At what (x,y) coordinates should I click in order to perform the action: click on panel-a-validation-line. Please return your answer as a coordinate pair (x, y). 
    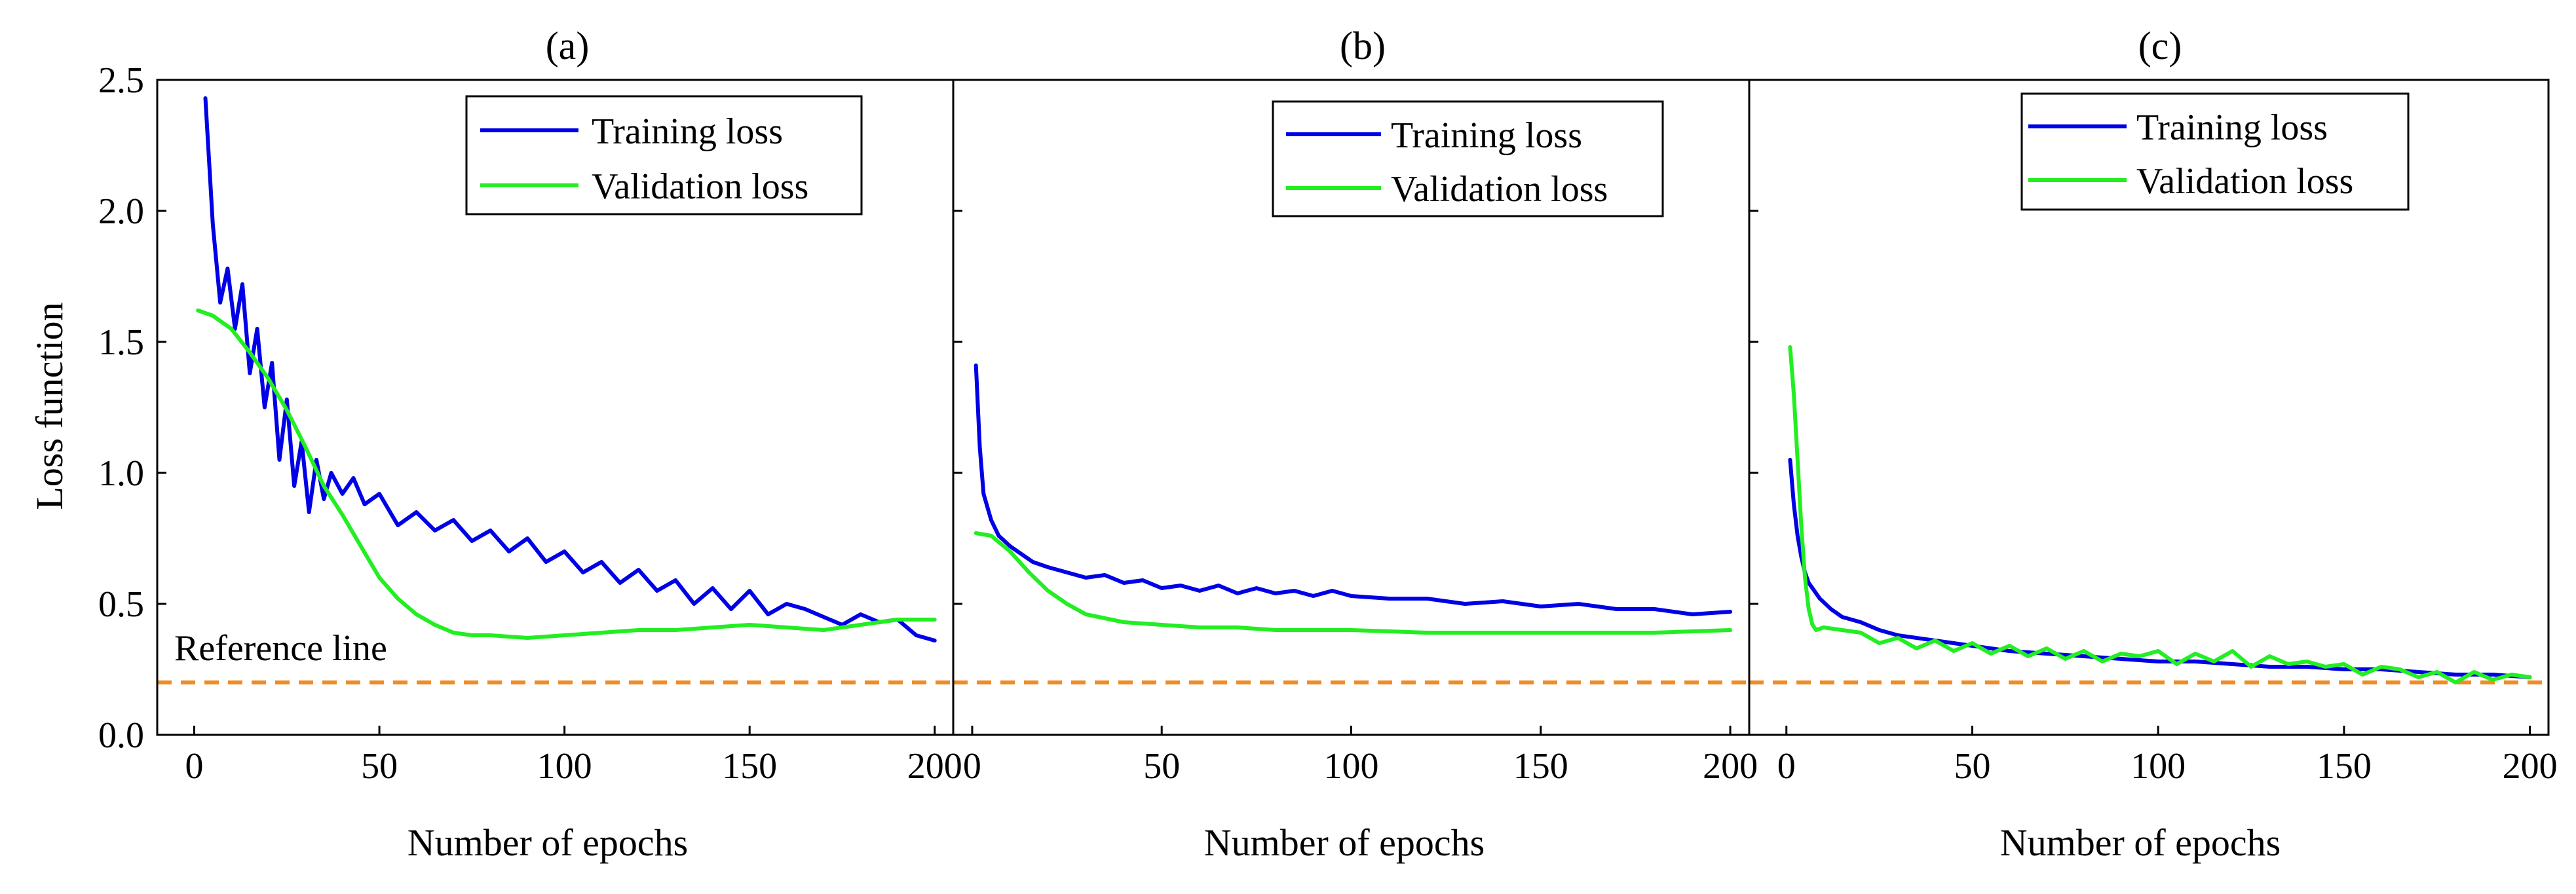
    Looking at the image, I should click on (566, 474).